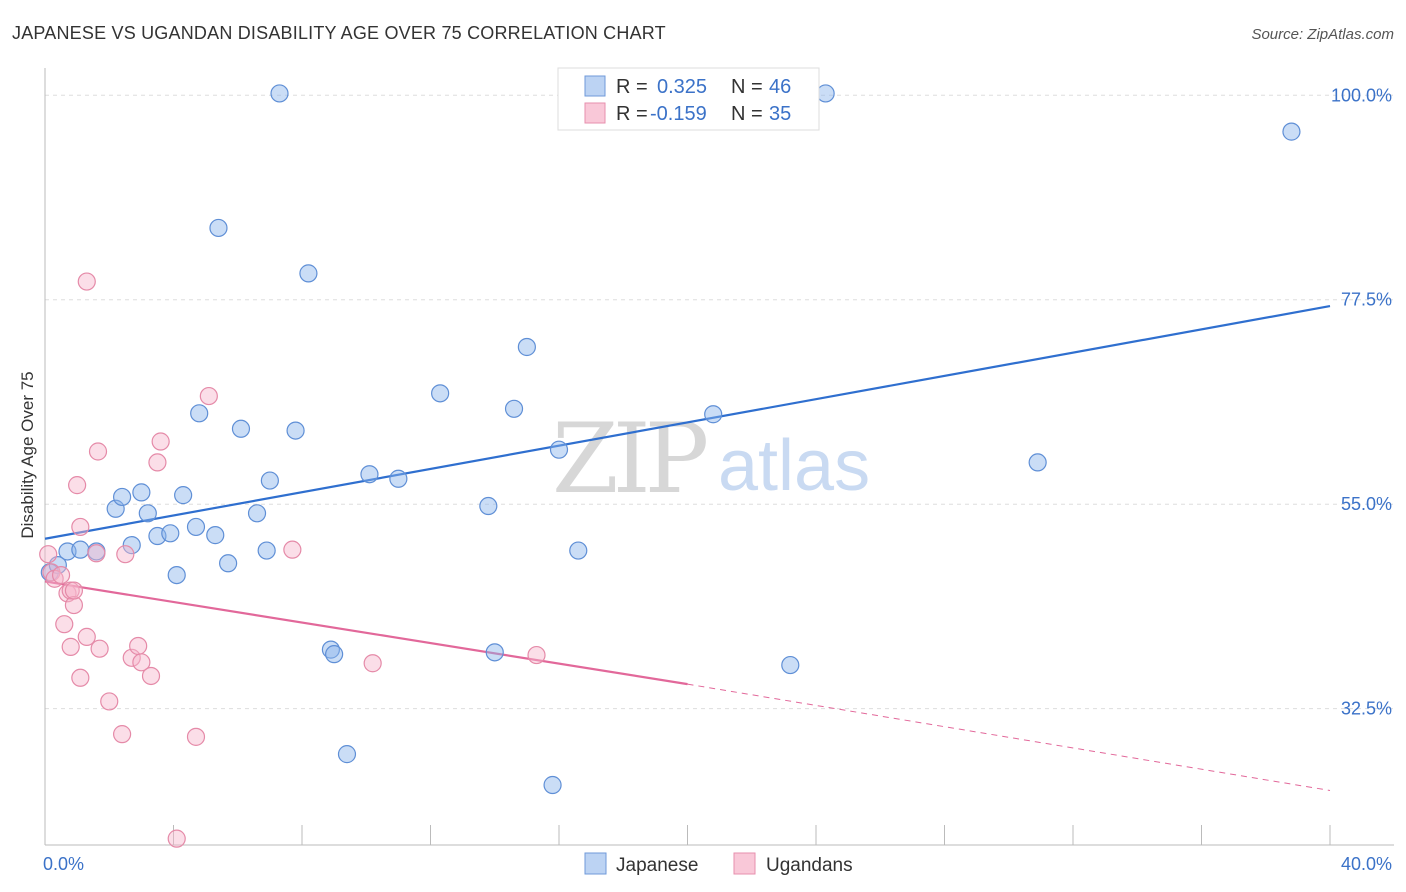  I want to click on trend-line-ugandans, so click(366, 633).